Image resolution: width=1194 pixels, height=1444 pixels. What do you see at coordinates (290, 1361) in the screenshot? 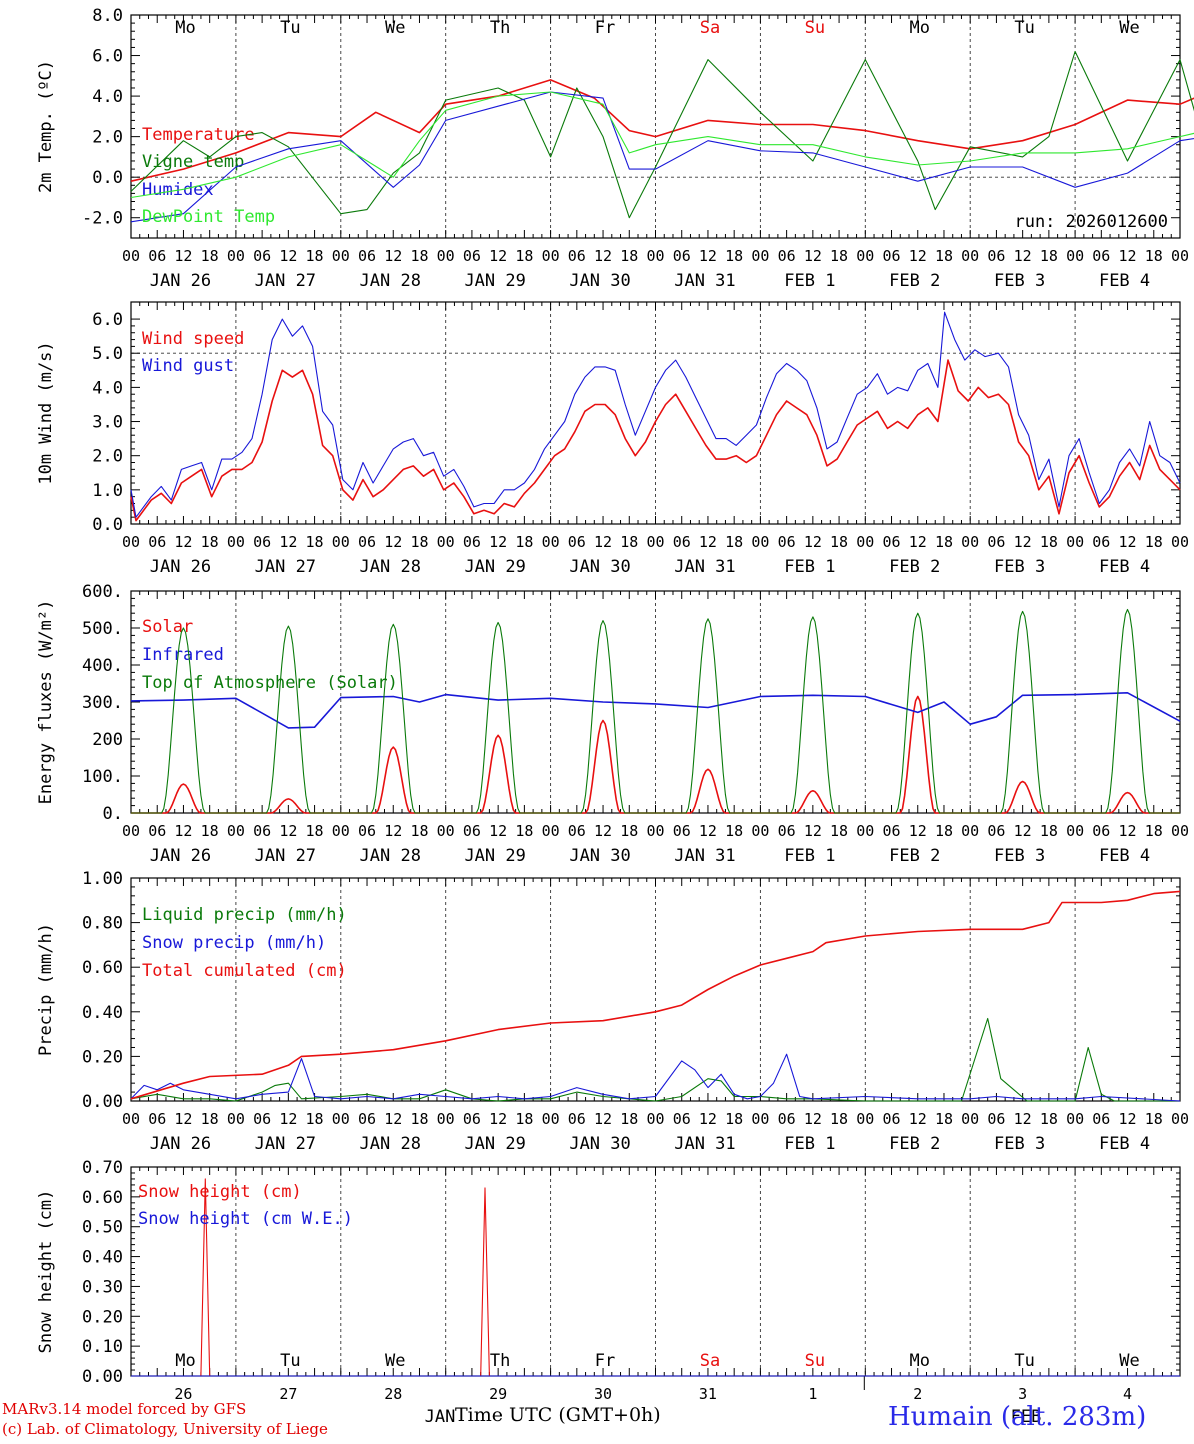
I see `snow-weekday-label: Tu` at bounding box center [290, 1361].